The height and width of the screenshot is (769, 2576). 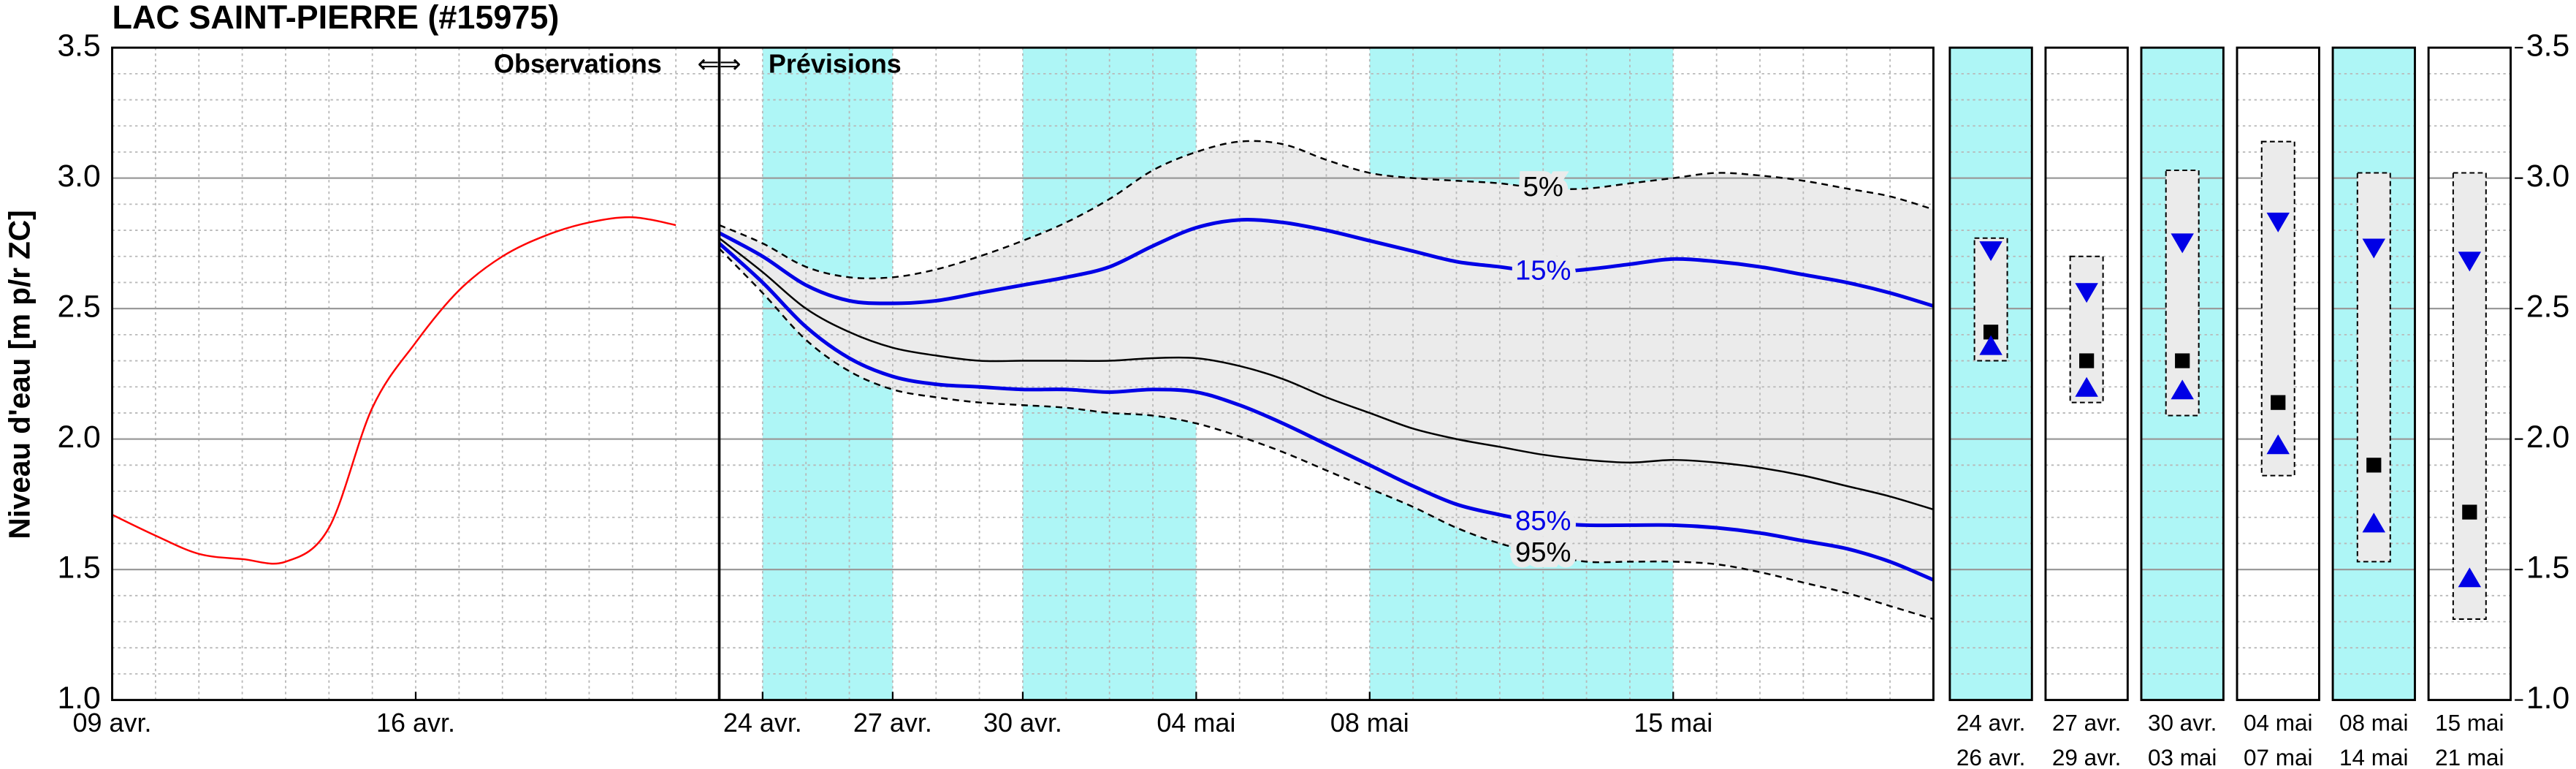 I want to click on y-tick-label: 2.0, so click(x=78, y=437).